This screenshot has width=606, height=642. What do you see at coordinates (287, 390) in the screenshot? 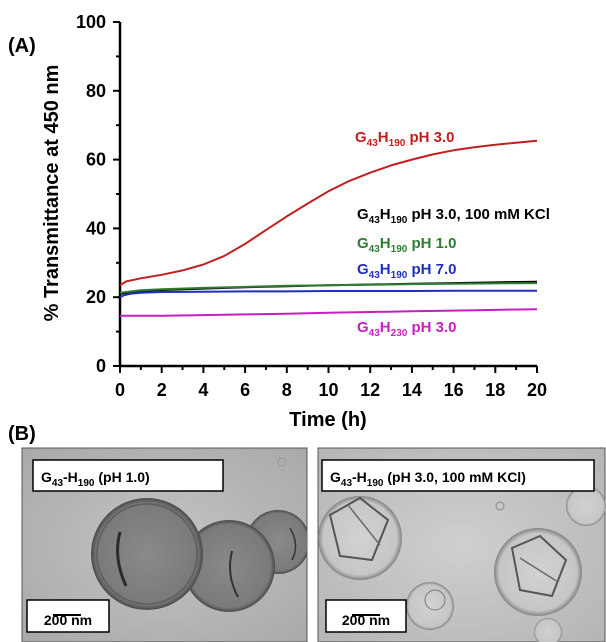
I see `x-tick-label: 8` at bounding box center [287, 390].